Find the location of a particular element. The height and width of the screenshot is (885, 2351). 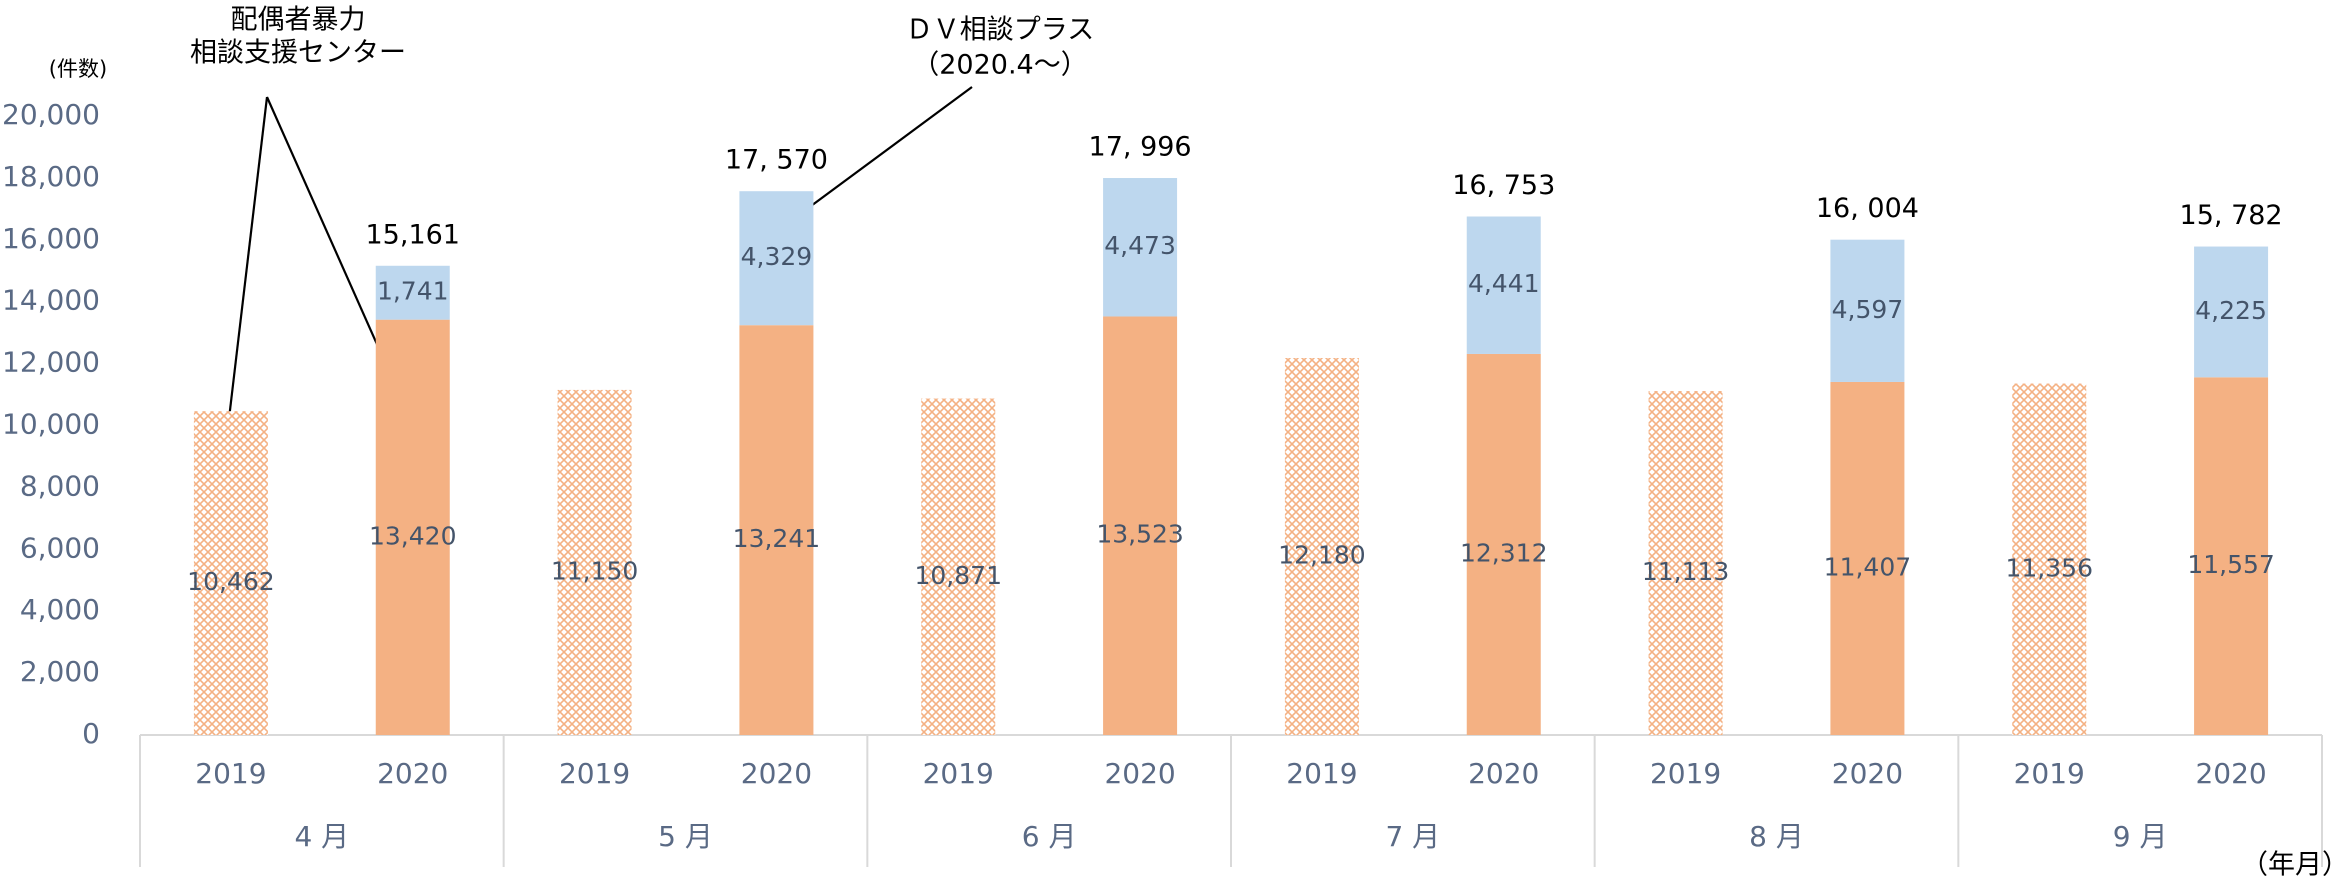

group-label: 7 月 is located at coordinates (1412, 836).